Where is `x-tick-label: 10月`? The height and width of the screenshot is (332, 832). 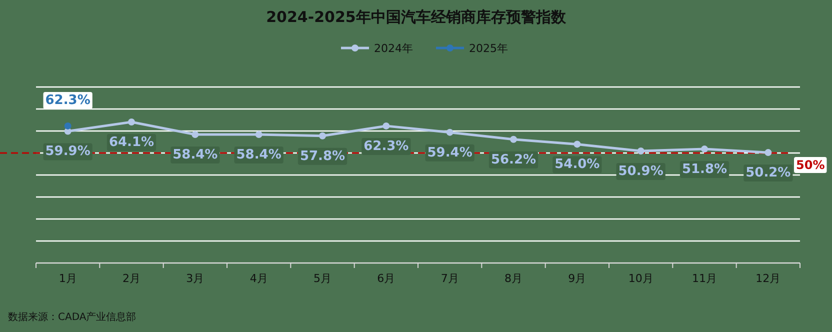 x-tick-label: 10月 is located at coordinates (641, 278).